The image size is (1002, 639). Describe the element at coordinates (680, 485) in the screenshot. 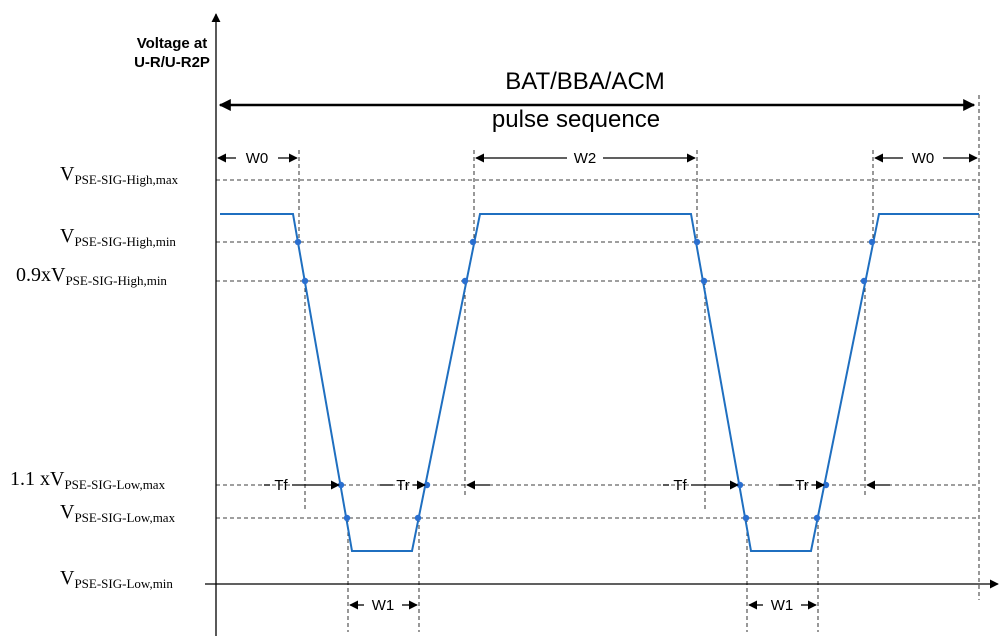

I see `tf-2-label: Tf` at that location.